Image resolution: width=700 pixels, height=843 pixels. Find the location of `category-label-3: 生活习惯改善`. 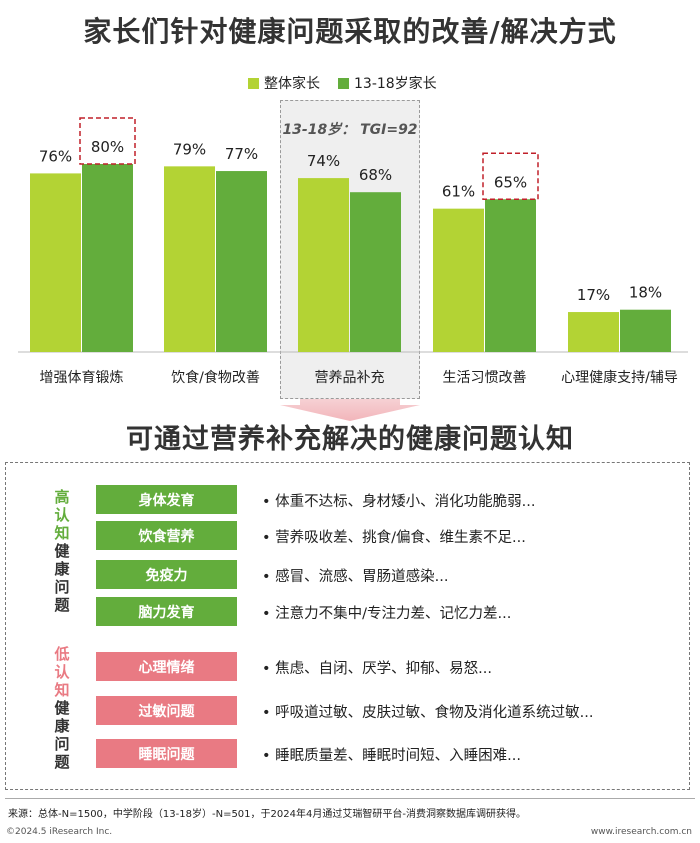

category-label-3: 生活习惯改善 is located at coordinates (485, 377).